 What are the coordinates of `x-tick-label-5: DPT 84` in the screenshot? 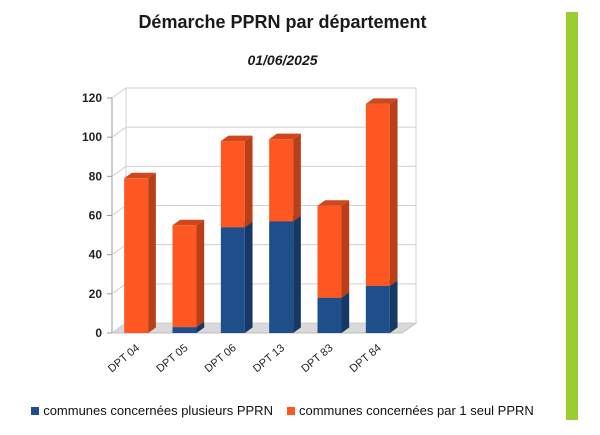 It's located at (366, 358).